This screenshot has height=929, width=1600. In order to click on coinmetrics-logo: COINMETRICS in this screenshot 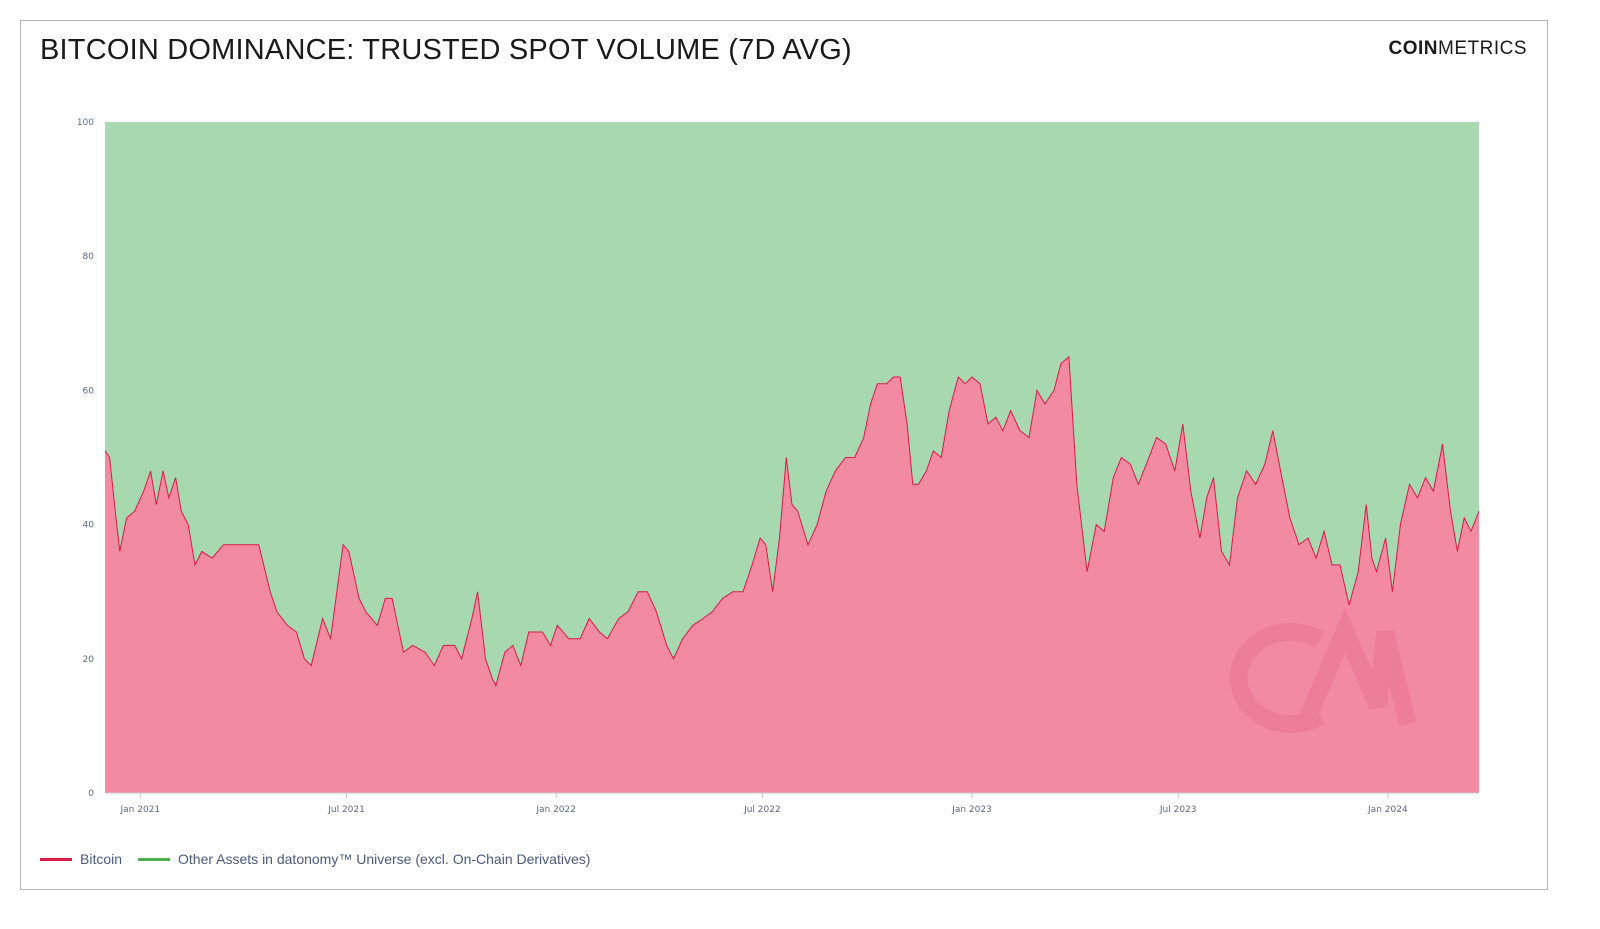, I will do `click(1458, 49)`.